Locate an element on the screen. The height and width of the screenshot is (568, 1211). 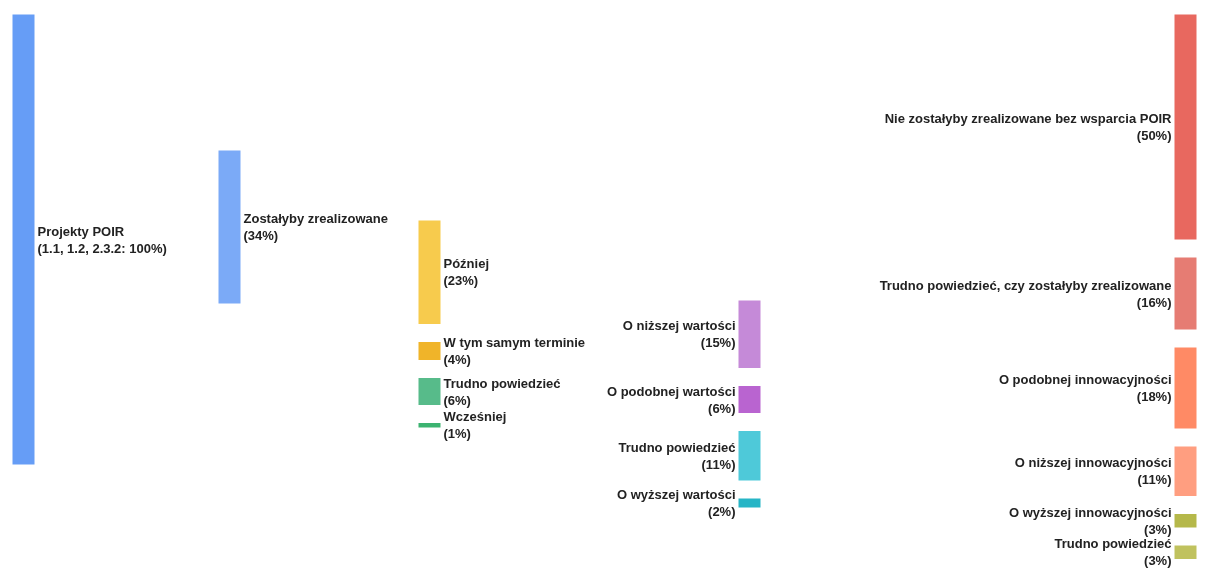
category-label: Wcześniej is located at coordinates (475, 417).